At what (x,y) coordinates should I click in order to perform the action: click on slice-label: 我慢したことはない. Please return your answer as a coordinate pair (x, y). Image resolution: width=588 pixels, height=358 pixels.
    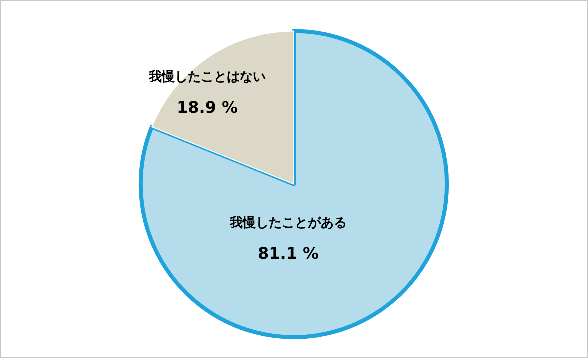
    Looking at the image, I should click on (207, 76).